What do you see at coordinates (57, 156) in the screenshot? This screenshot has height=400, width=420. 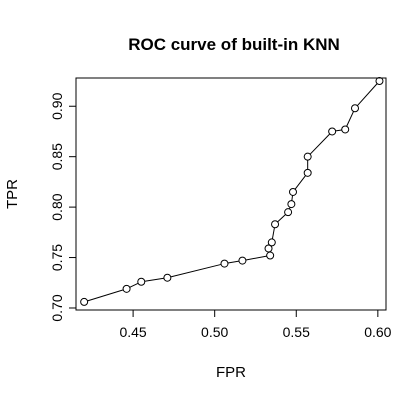 I see `y-tick-label: 0.85` at bounding box center [57, 156].